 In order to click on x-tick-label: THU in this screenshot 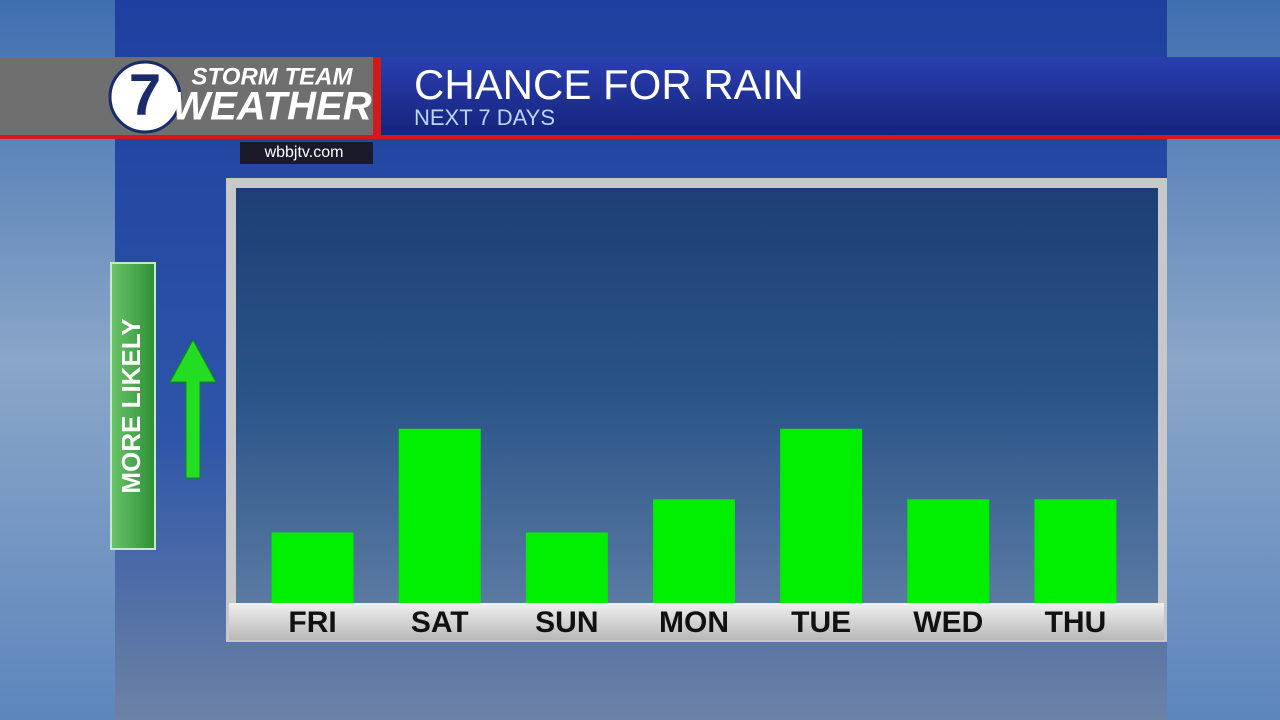, I will do `click(1076, 622)`.